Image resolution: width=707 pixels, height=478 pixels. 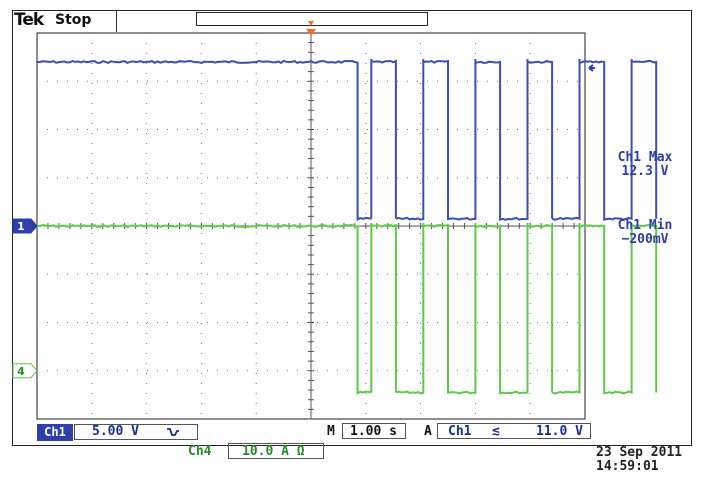 I want to click on ch4-scale: 10.0 A Ω, so click(x=273, y=451).